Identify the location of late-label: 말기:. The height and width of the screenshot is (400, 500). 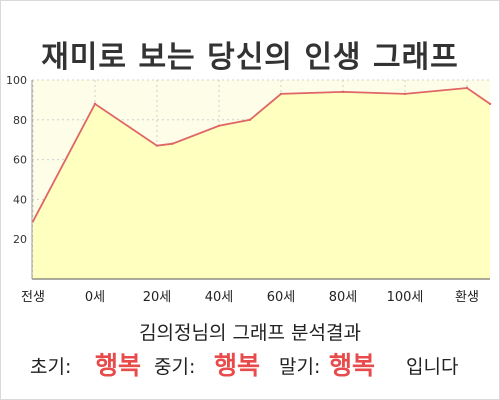
(300, 367).